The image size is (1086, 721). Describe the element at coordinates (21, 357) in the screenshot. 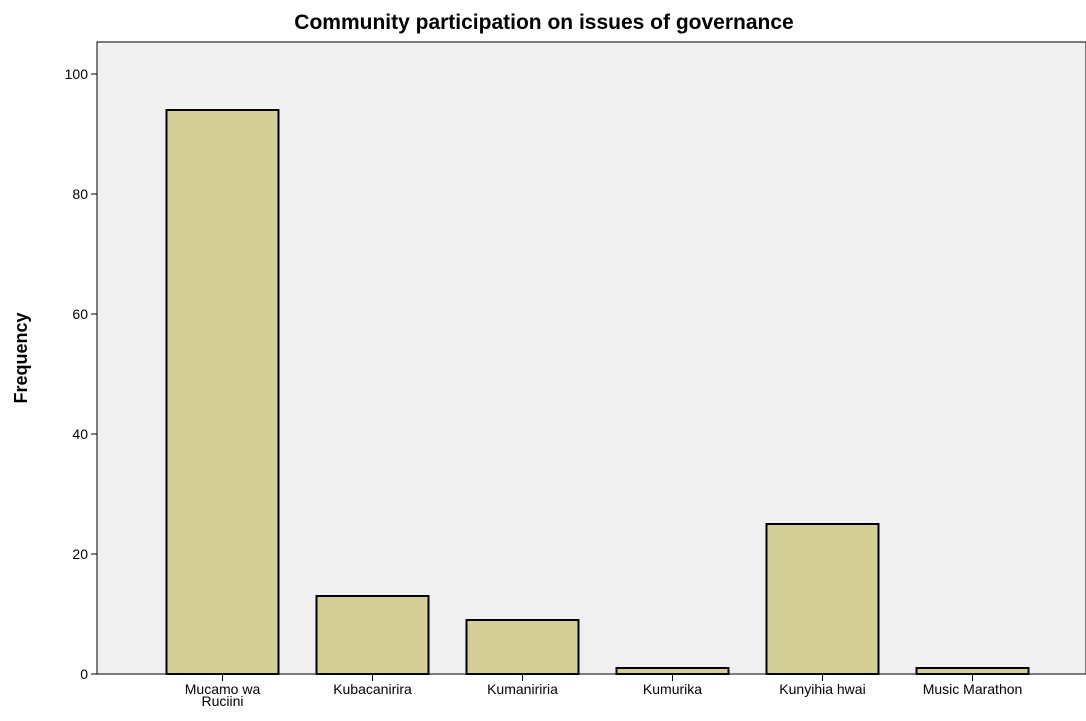

I see `y-axis-title: Frequency` at that location.